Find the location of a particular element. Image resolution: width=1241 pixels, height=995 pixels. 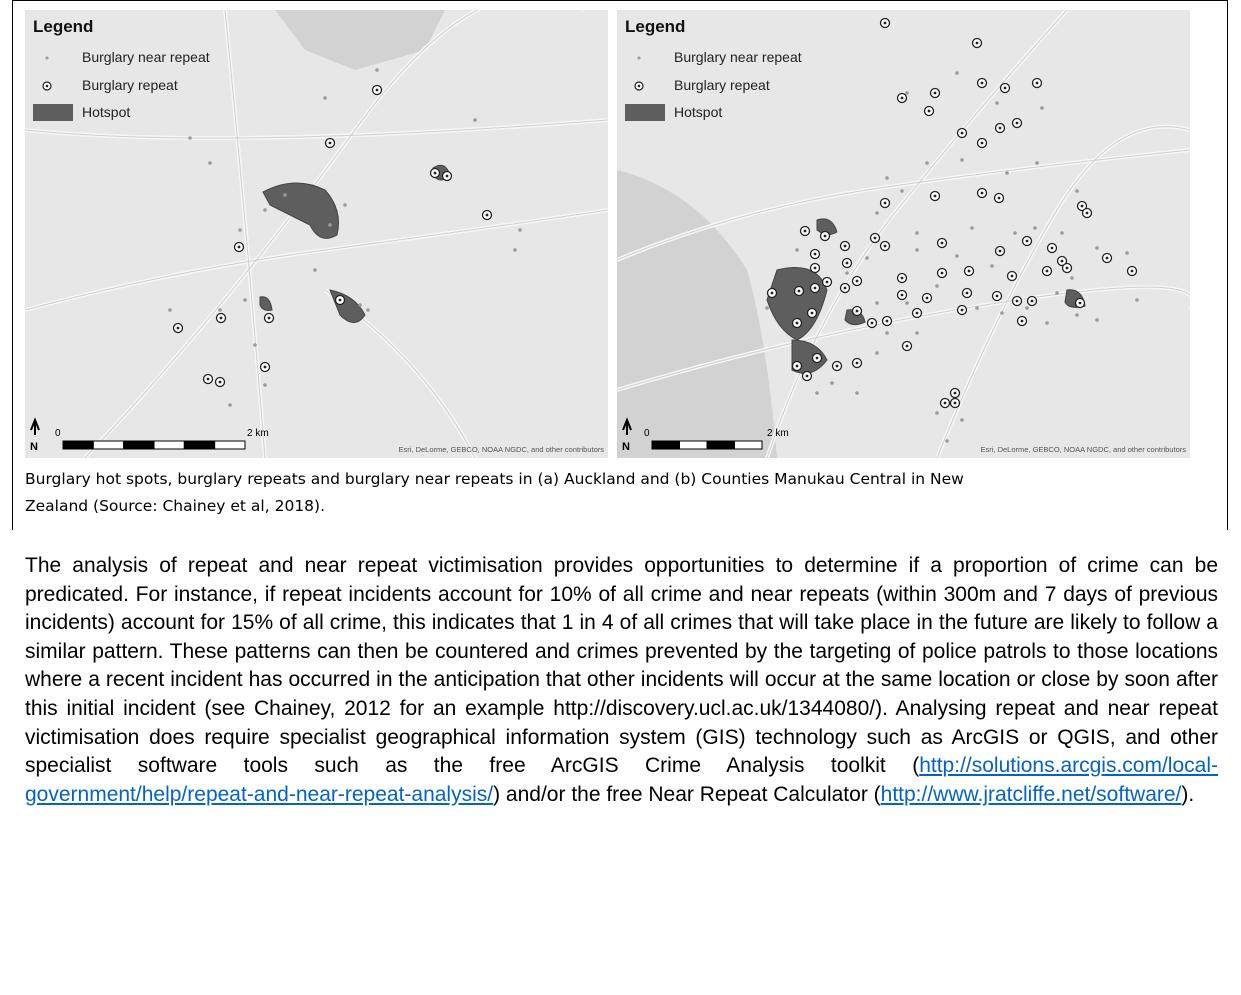

legend-item: Burglary near repeat is located at coordinates (146, 57).